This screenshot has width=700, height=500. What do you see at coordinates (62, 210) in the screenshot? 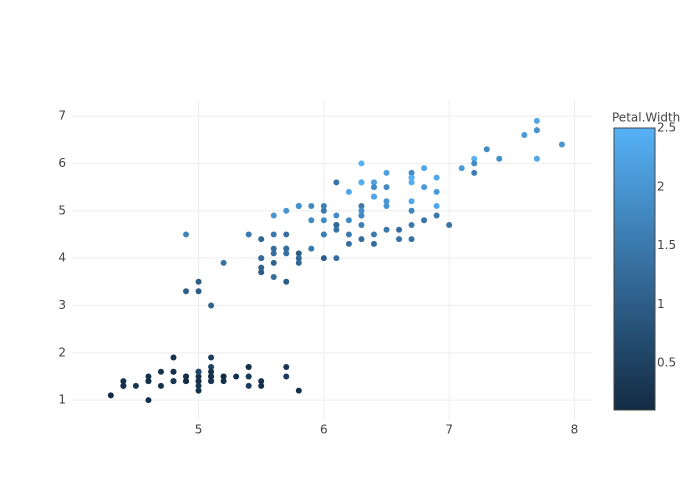
I see `y-tick-label: 5` at bounding box center [62, 210].